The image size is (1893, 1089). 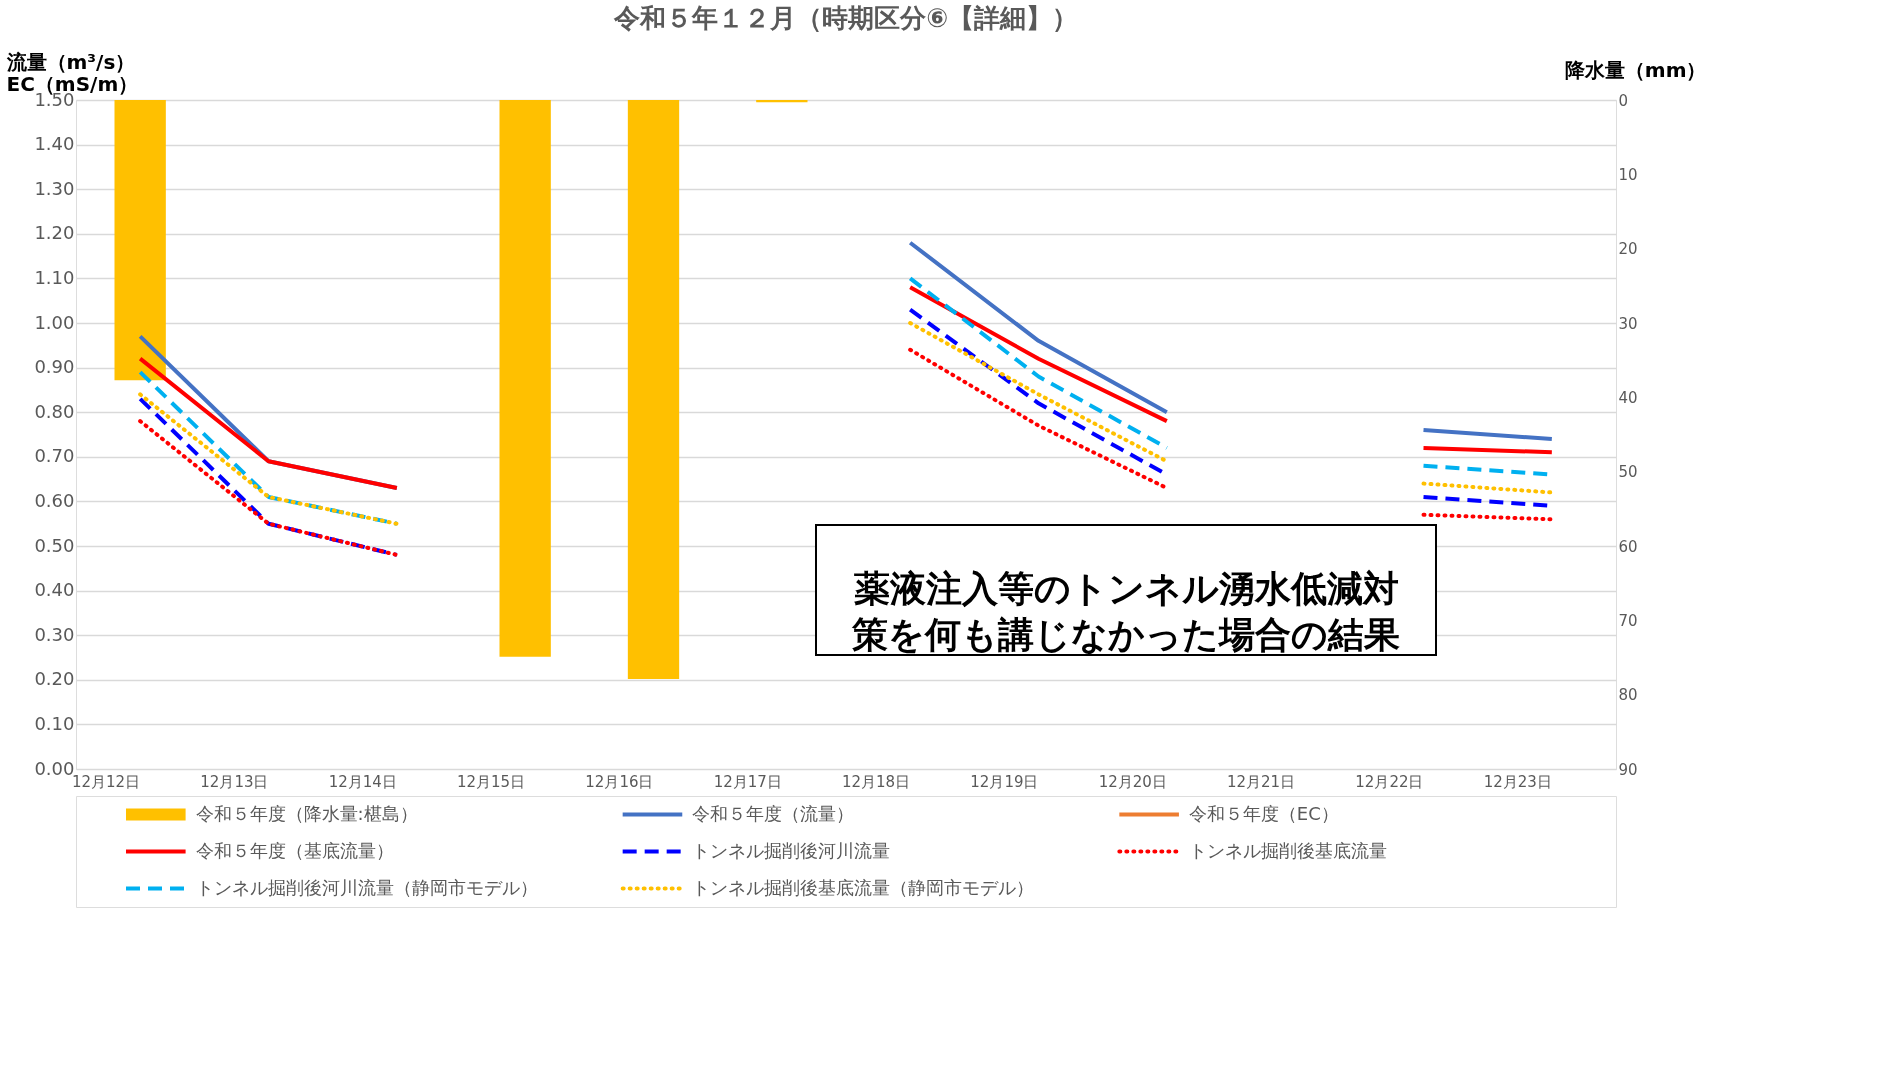 What do you see at coordinates (1517, 781) in the screenshot?
I see `x-tick-label: 12月23日` at bounding box center [1517, 781].